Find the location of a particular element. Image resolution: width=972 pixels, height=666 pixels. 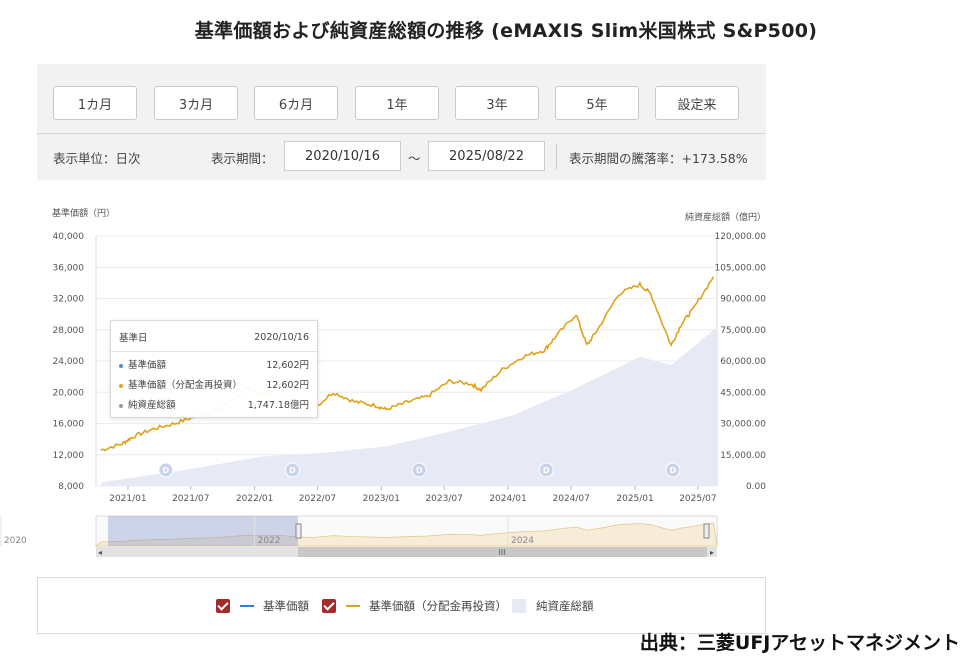

period-button-1m: 1カ月 is located at coordinates (95, 103).